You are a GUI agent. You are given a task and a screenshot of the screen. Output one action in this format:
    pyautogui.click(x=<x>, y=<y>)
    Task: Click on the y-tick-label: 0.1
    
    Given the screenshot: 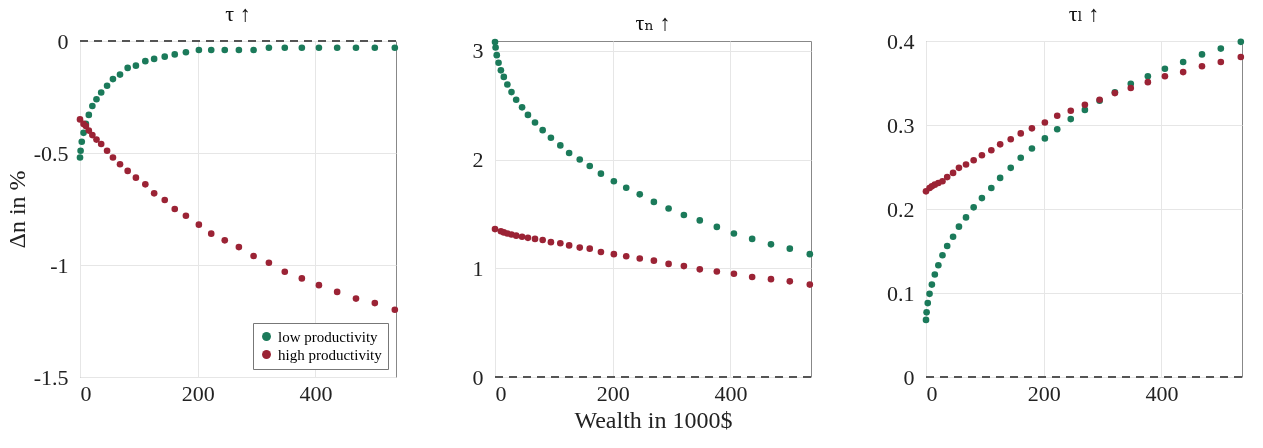 What is the action you would take?
    pyautogui.click(x=901, y=293)
    